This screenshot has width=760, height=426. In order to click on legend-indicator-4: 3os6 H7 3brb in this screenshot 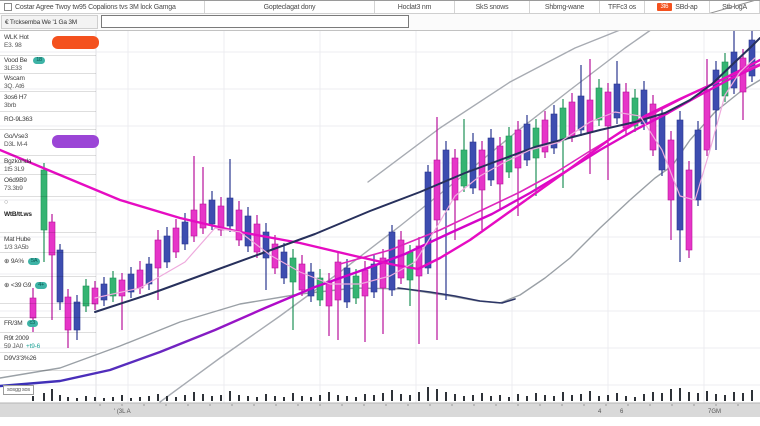, I will do `click(15, 102)`.